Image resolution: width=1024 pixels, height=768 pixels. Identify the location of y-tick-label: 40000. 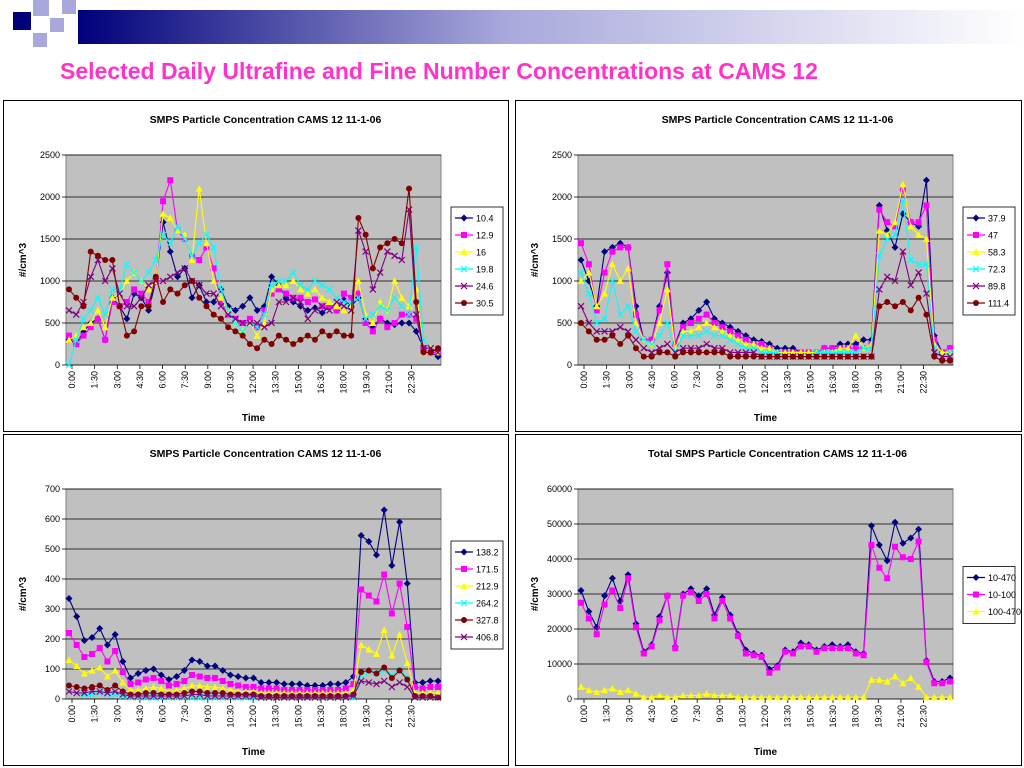
(559, 559).